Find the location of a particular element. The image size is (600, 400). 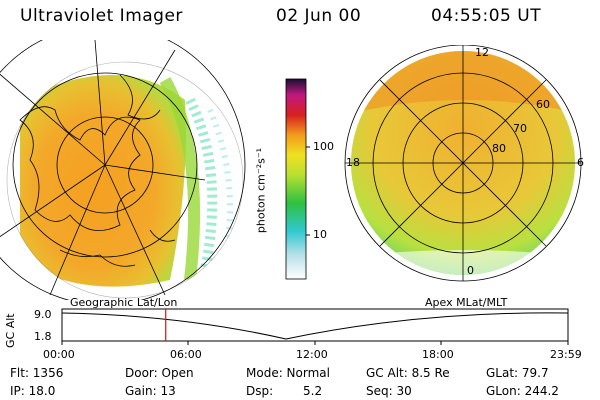

altitude-plot is located at coordinates (315, 326).